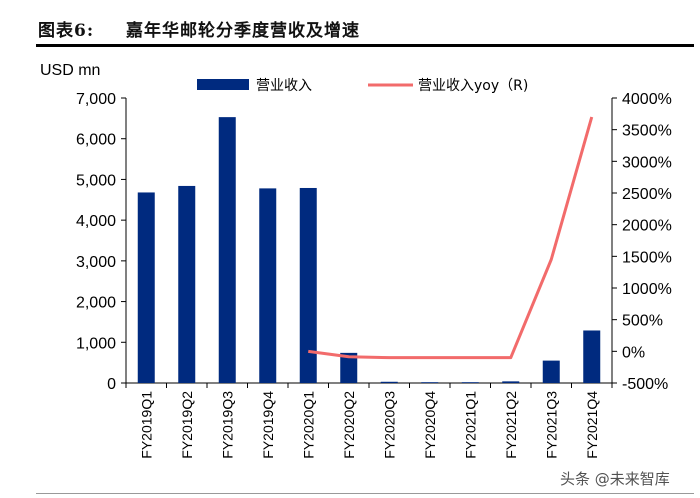 The height and width of the screenshot is (498, 700). I want to click on figure-header: 图表6: 嘉年华邮轮分季度营收及增速, so click(350, 23).